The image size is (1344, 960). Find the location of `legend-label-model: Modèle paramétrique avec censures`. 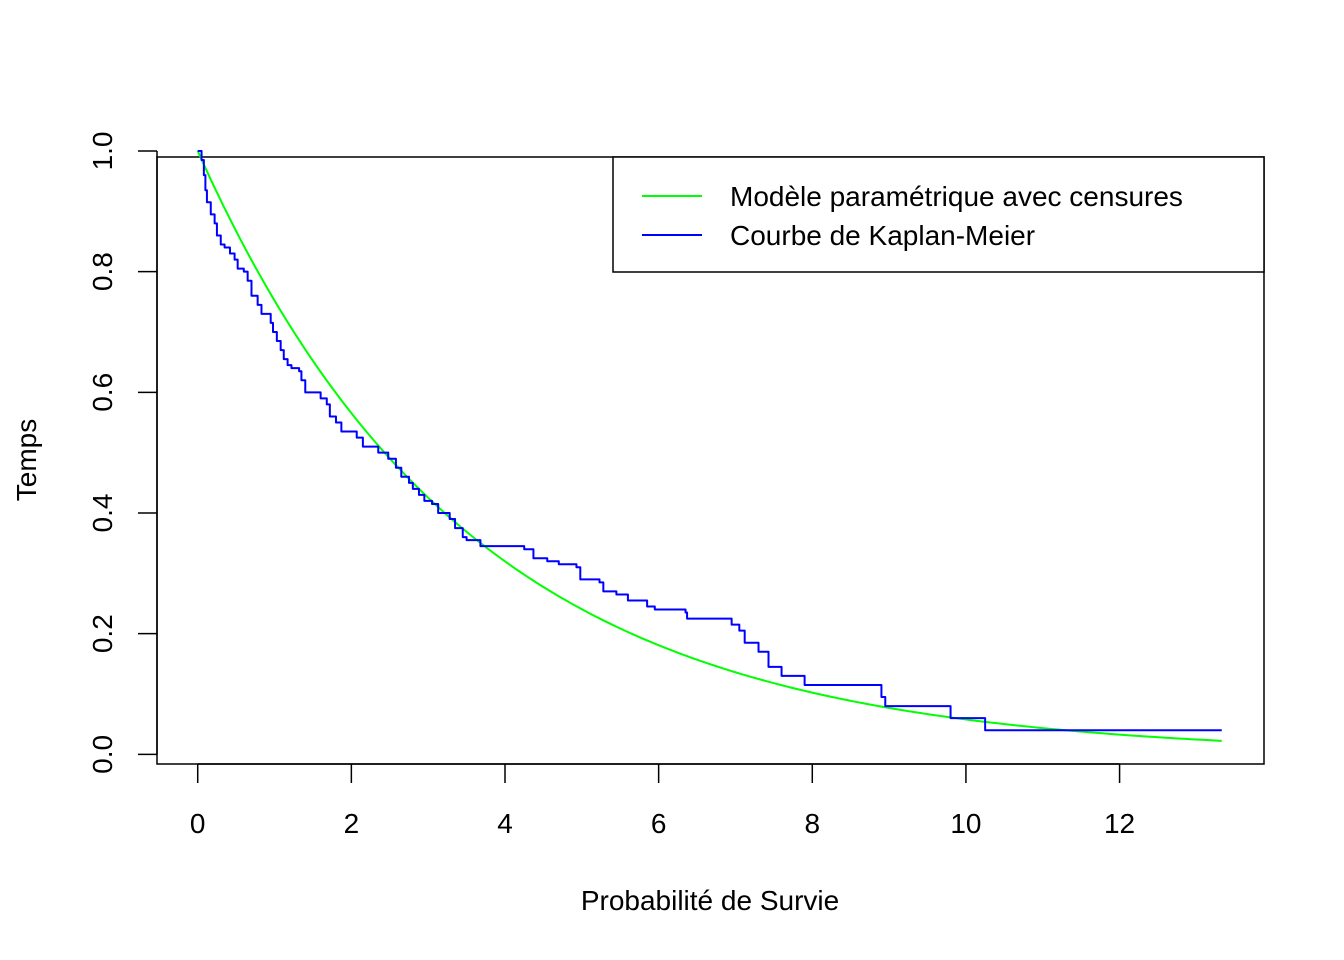

legend-label-model: Modèle paramétrique avec censures is located at coordinates (956, 196).